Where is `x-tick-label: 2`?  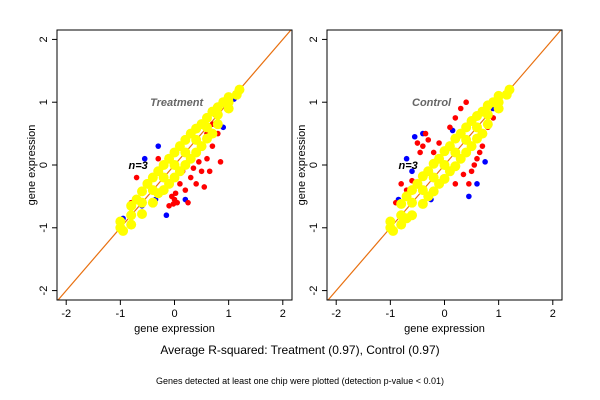
x-tick-label: 2 is located at coordinates (283, 314).